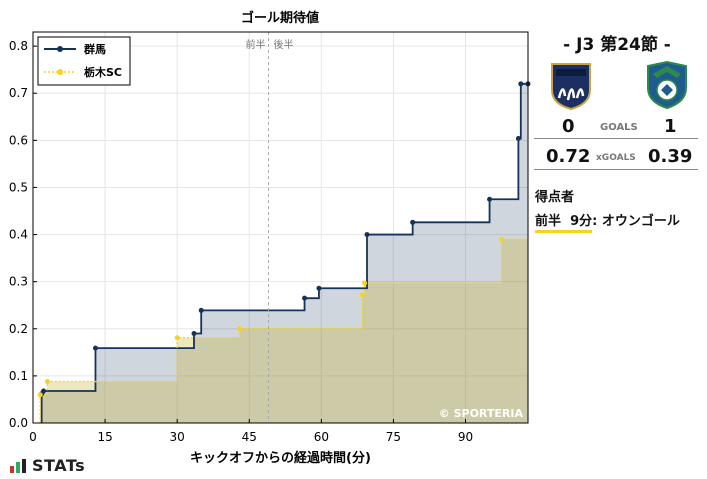 This screenshot has height=479, width=707. Describe the element at coordinates (18, 46) in the screenshot. I see `y-tick-label: 0.8` at that location.